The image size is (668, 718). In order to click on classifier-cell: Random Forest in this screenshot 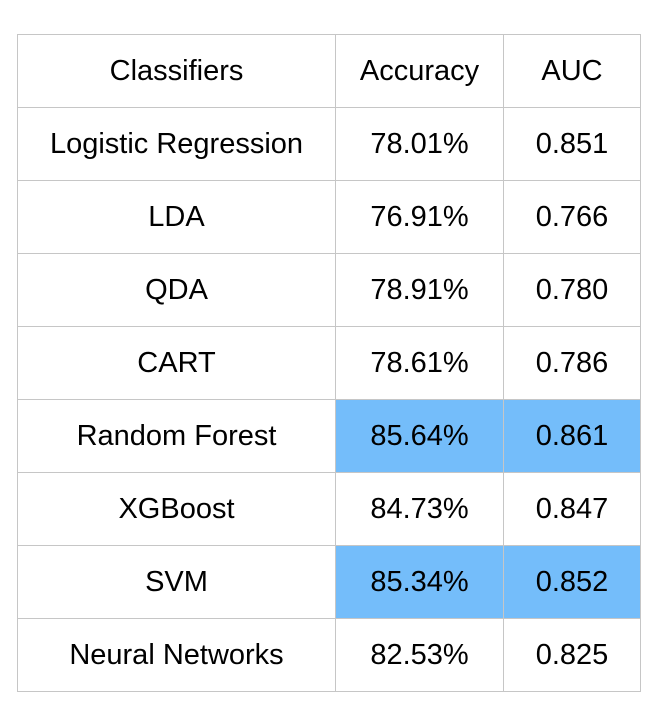, I will do `click(176, 436)`.